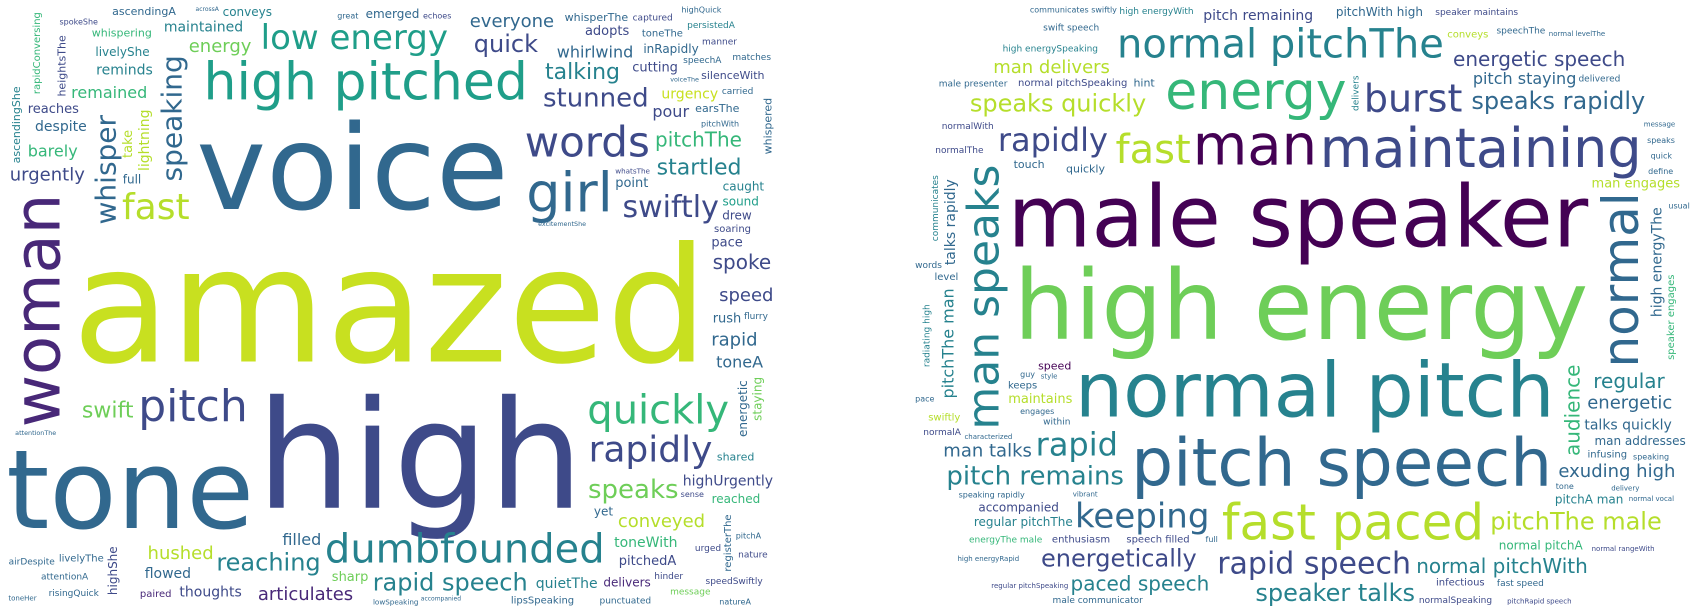 The height and width of the screenshot is (616, 1698). What do you see at coordinates (128, 144) in the screenshot?
I see `word-take: take` at bounding box center [128, 144].